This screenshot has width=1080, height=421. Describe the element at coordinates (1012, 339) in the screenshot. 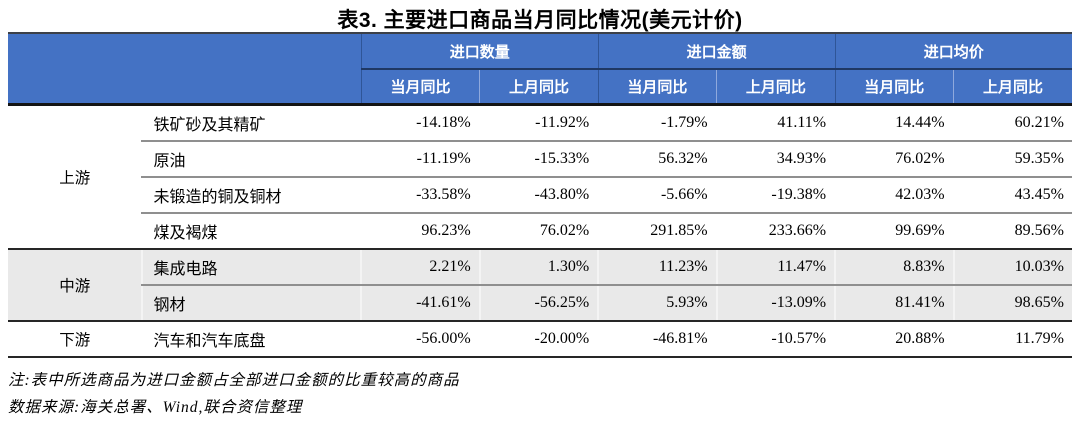

I see `value-cell: 11.79%` at that location.